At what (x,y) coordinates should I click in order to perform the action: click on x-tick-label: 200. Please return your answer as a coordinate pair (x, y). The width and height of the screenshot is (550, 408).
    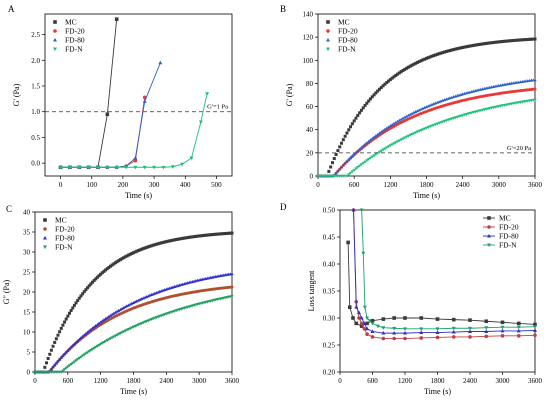
    Looking at the image, I should click on (123, 185).